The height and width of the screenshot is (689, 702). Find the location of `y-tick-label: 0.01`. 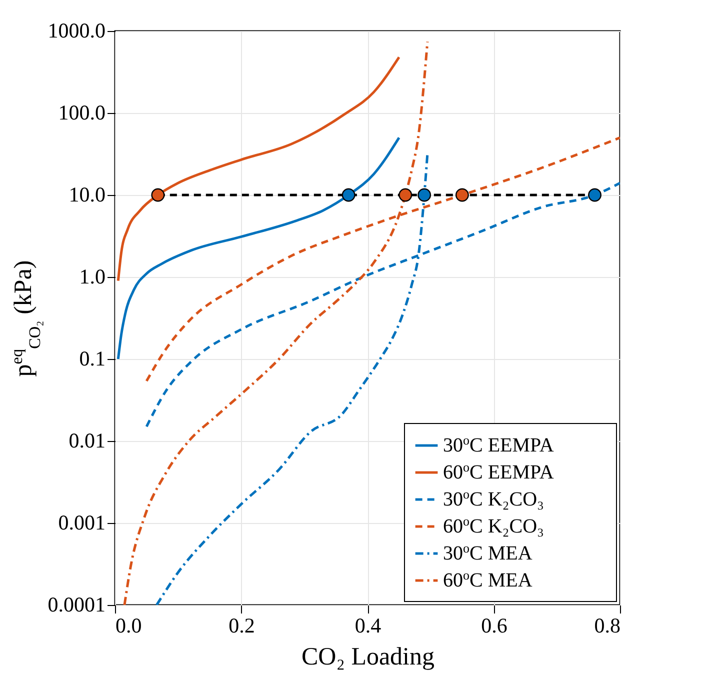

y-tick-label: 0.01 is located at coordinates (87, 440).